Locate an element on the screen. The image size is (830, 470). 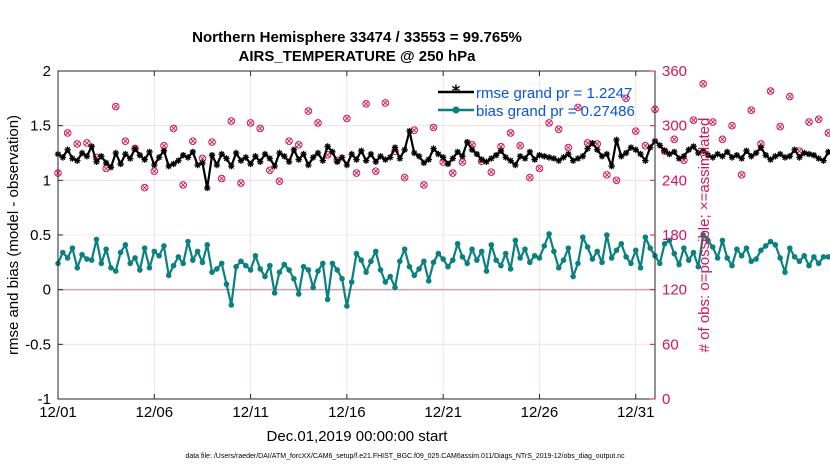
y-tick-label-right-6: 360 is located at coordinates (674, 71).